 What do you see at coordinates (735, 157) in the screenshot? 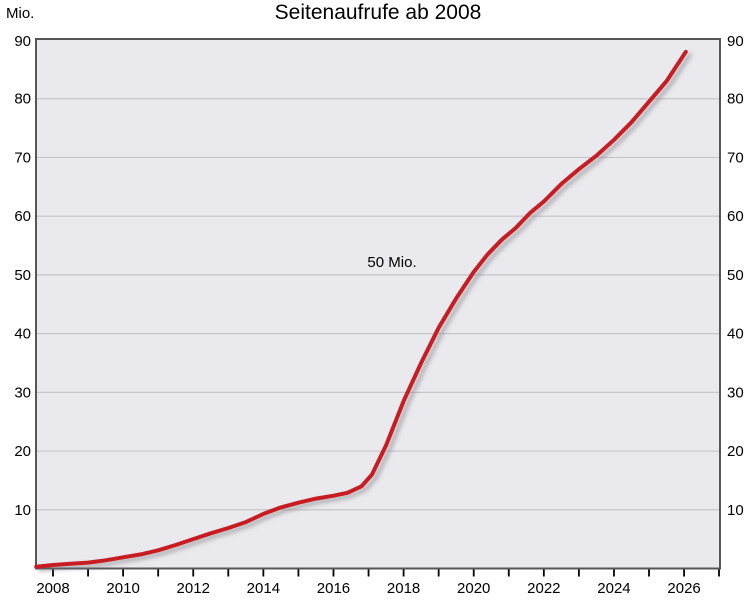
I see `y-tick-label-right-70: 70` at bounding box center [735, 157].